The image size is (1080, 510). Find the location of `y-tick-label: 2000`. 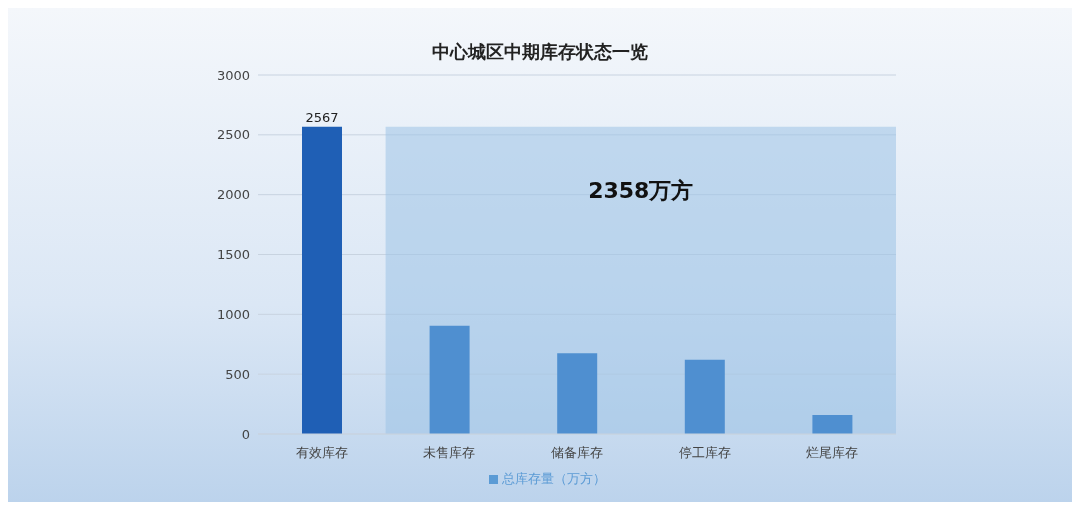

y-tick-label: 2000 is located at coordinates (233, 195).